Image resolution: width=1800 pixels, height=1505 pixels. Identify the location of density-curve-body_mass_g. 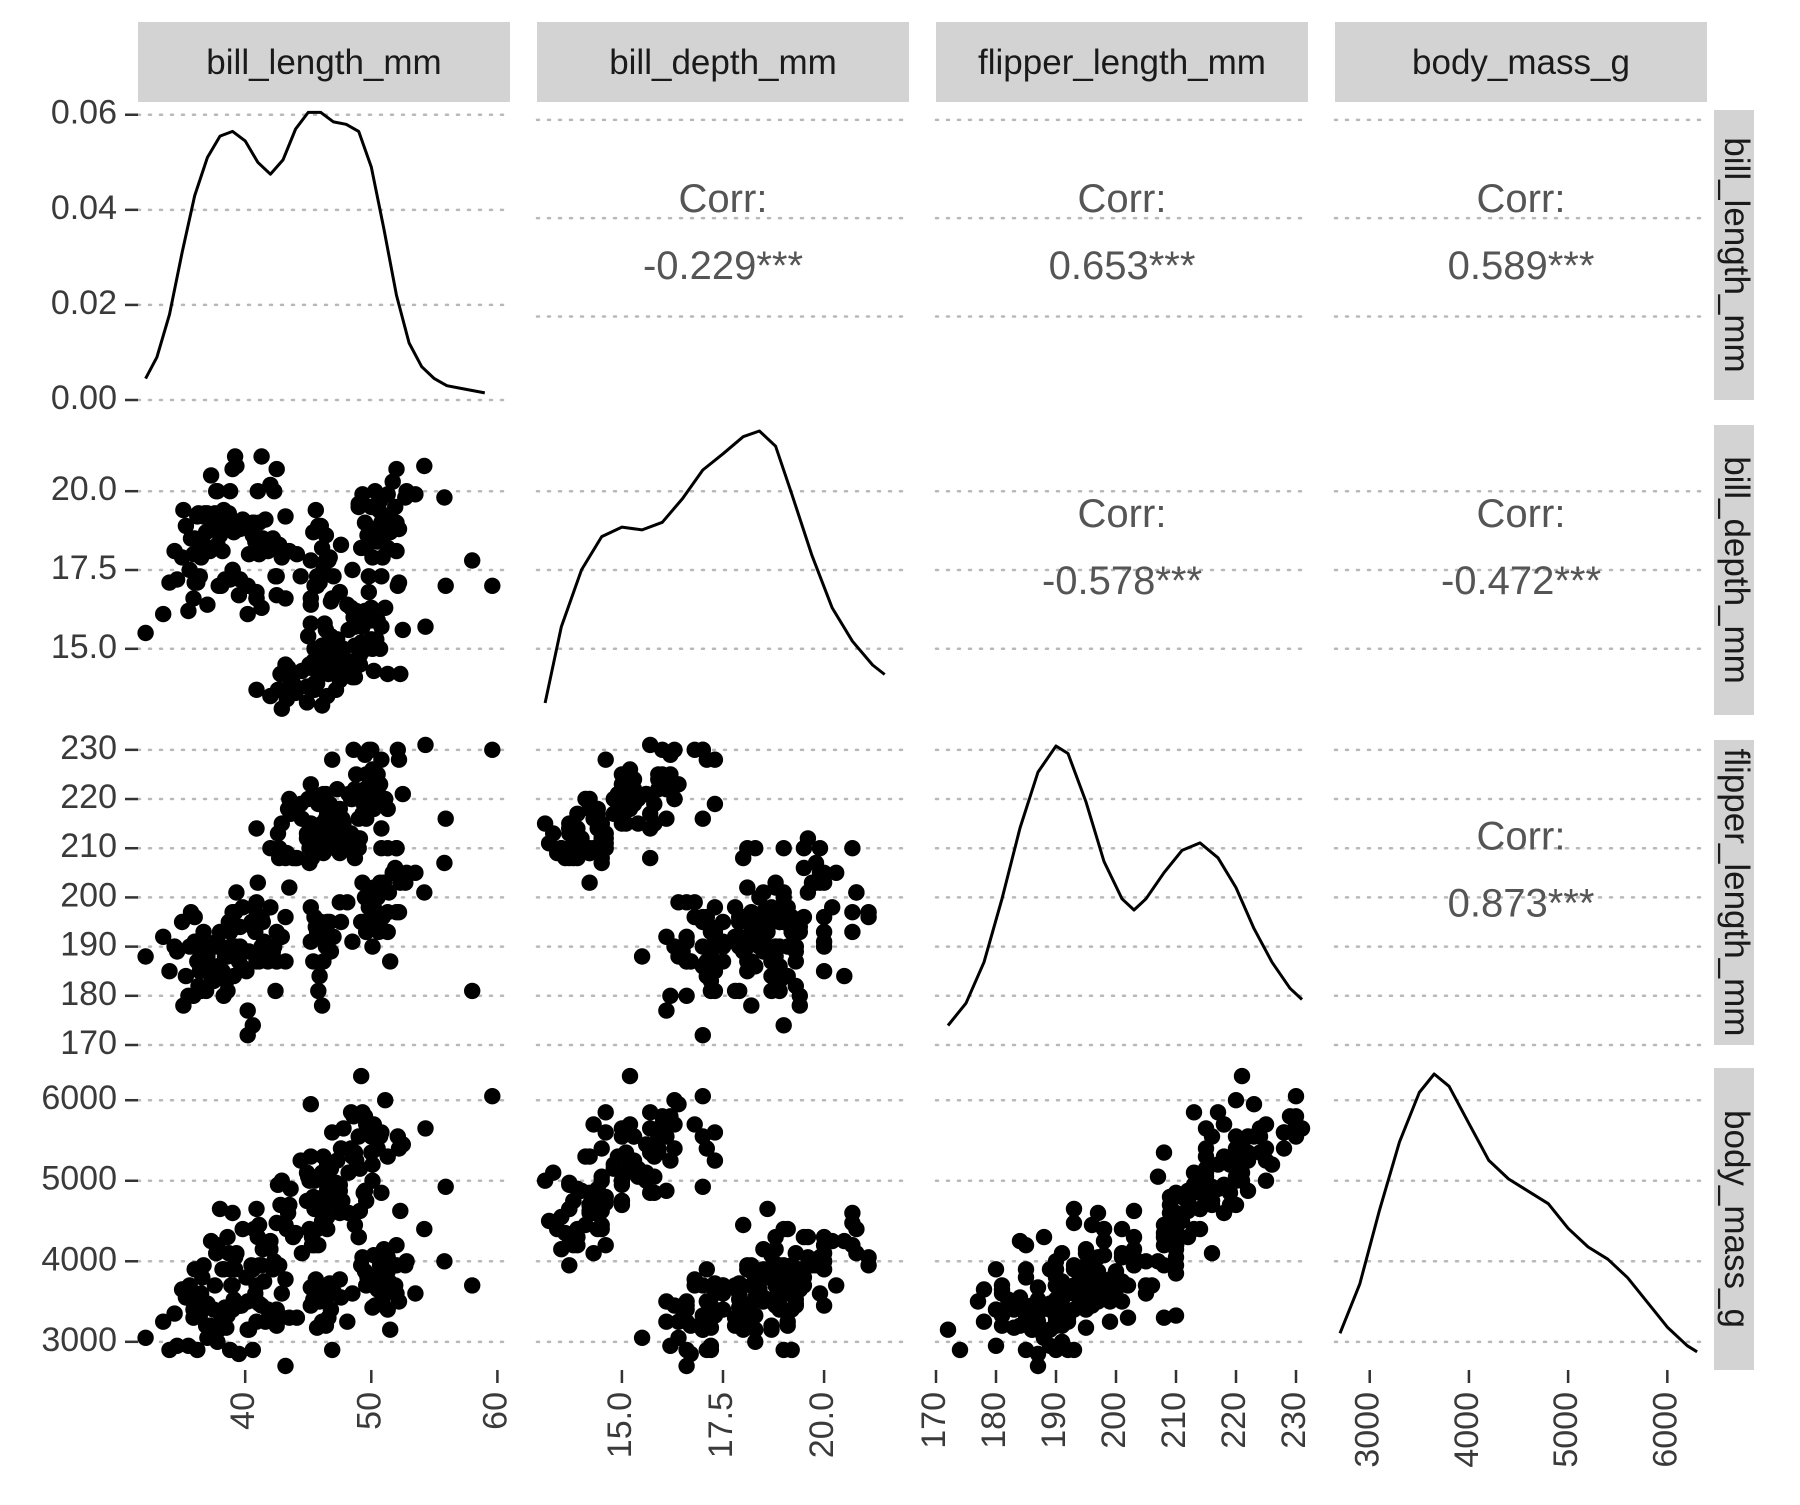
(1518, 1213).